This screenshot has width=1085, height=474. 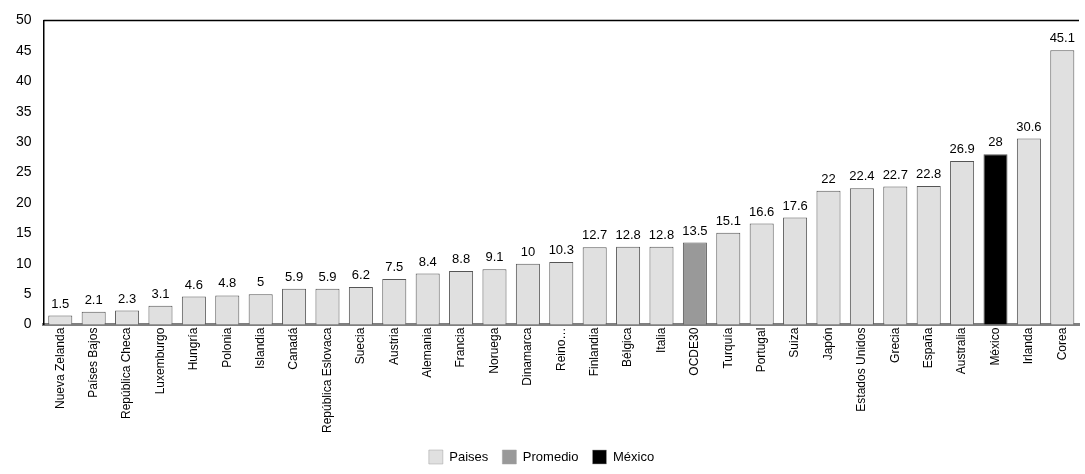 I want to click on data-label: 26.9, so click(x=962, y=149).